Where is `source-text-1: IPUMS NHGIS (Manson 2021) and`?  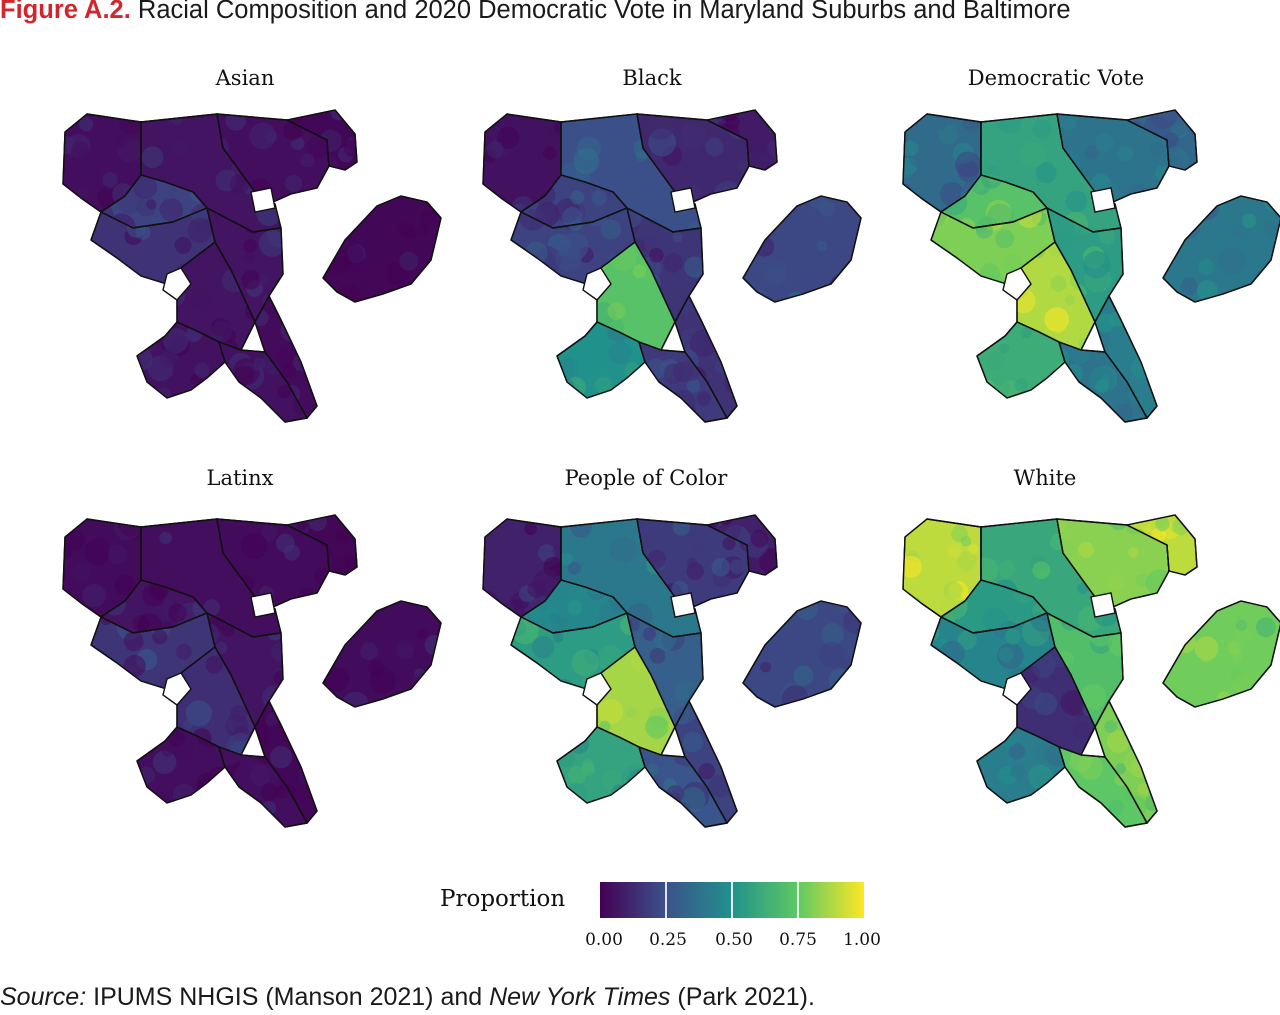 source-text-1: IPUMS NHGIS (Manson 2021) and is located at coordinates (288, 997).